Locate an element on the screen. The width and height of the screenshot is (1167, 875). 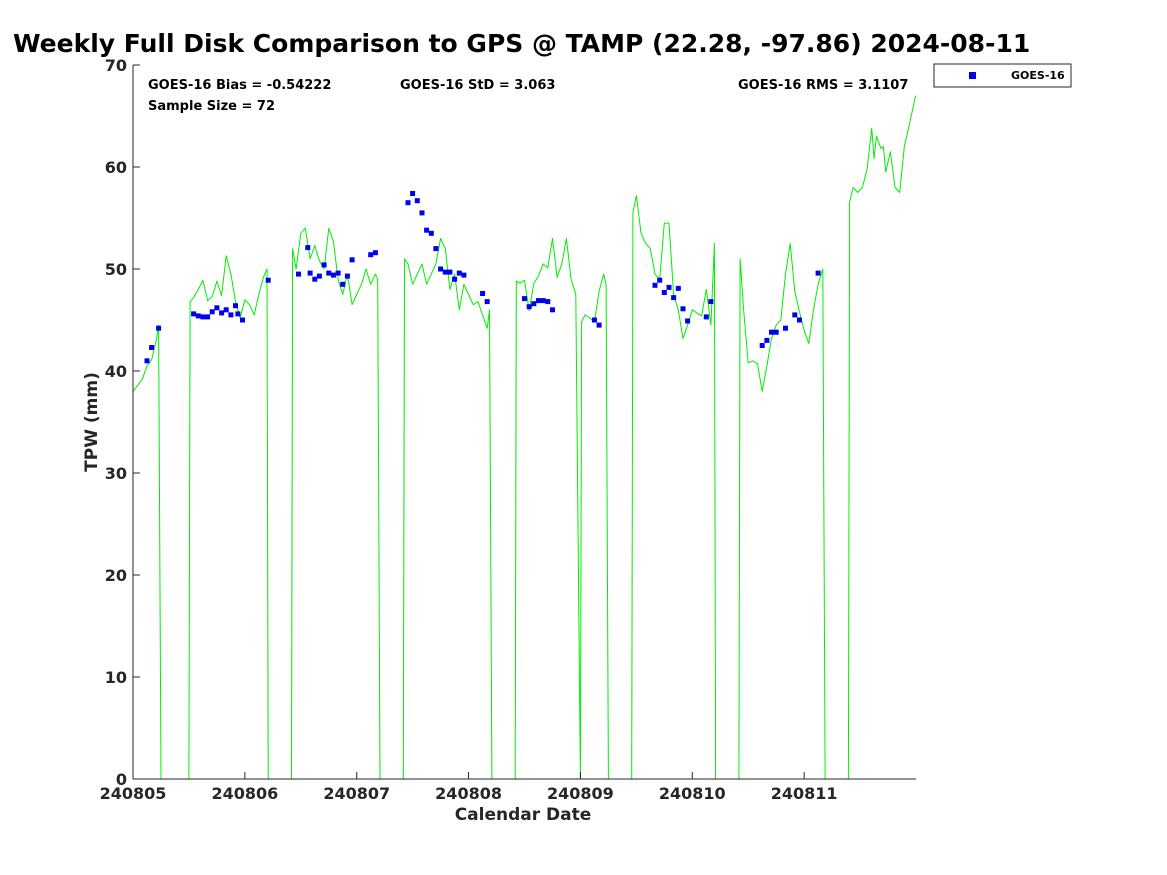
x-tick-label: 240808 is located at coordinates (468, 793).